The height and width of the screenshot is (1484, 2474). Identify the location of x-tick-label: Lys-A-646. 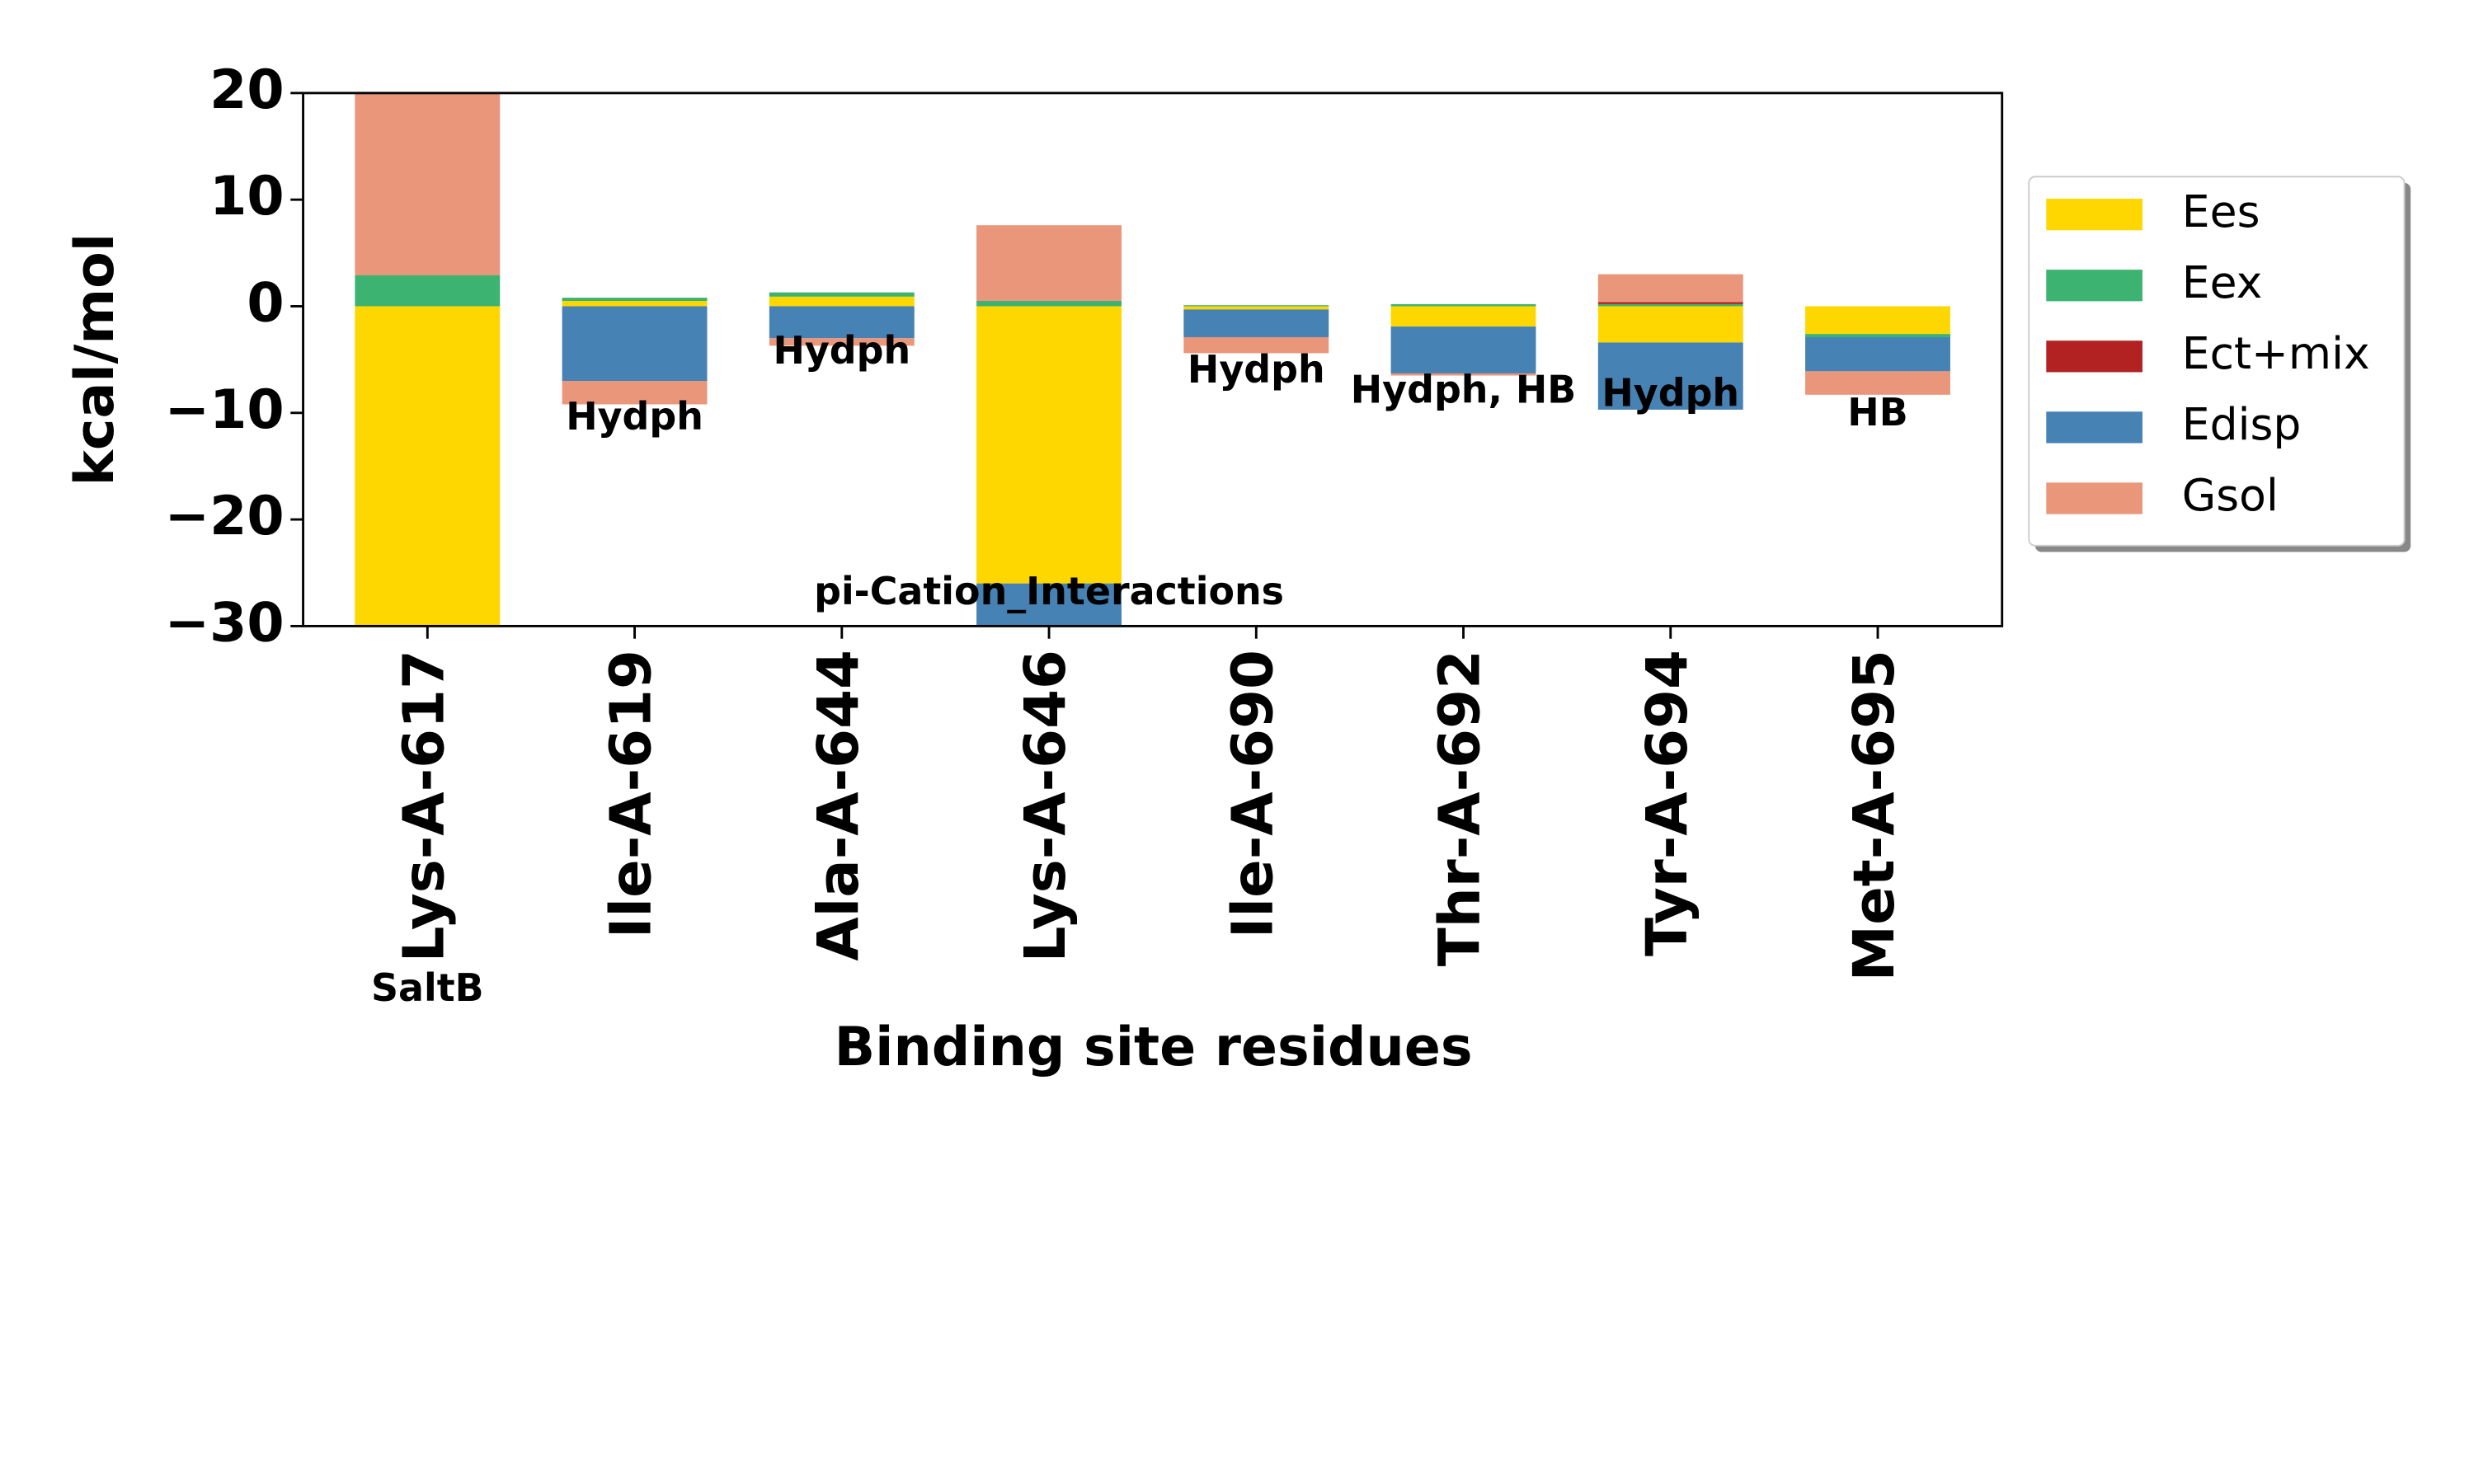
(1046, 806).